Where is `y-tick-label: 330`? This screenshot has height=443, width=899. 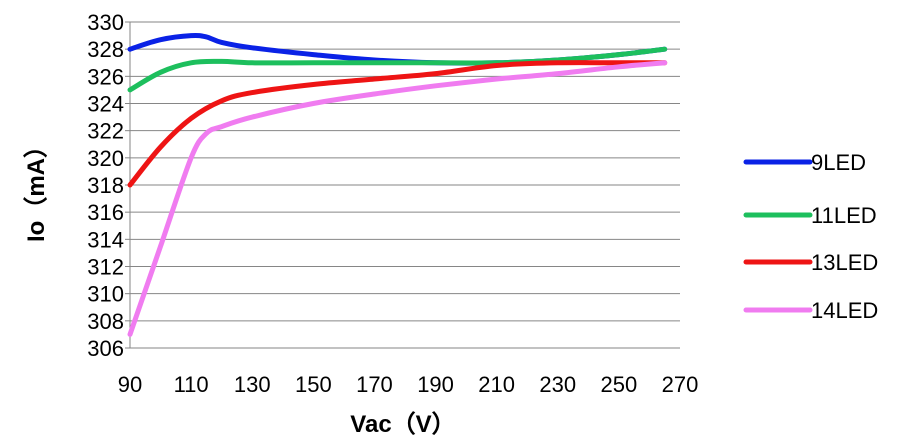 y-tick-label: 330 is located at coordinates (105, 22).